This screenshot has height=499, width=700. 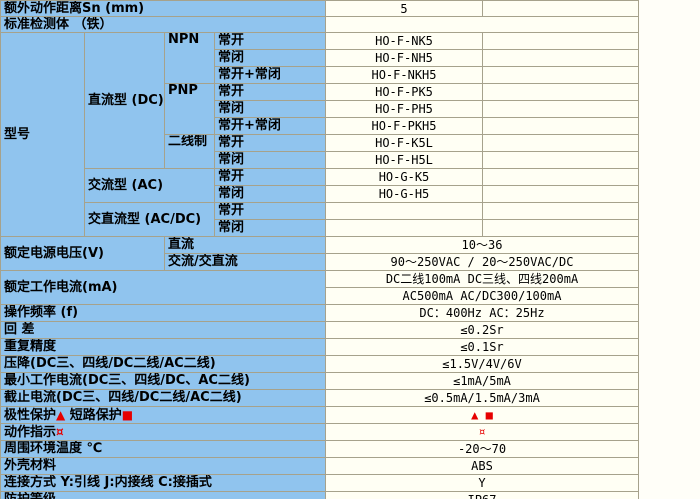 What do you see at coordinates (163, 381) in the screenshot?
I see `spec-row-label: 最小工作电流(DC三、四线/DC、AC二线)` at bounding box center [163, 381].